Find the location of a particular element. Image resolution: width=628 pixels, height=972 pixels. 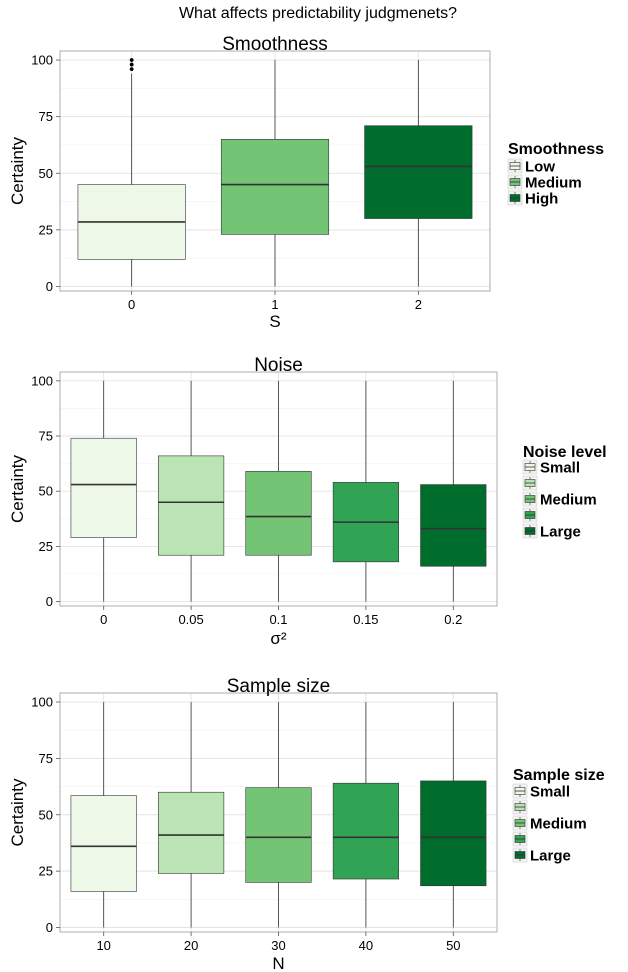

x-tick-label: 0.15 is located at coordinates (365, 619).